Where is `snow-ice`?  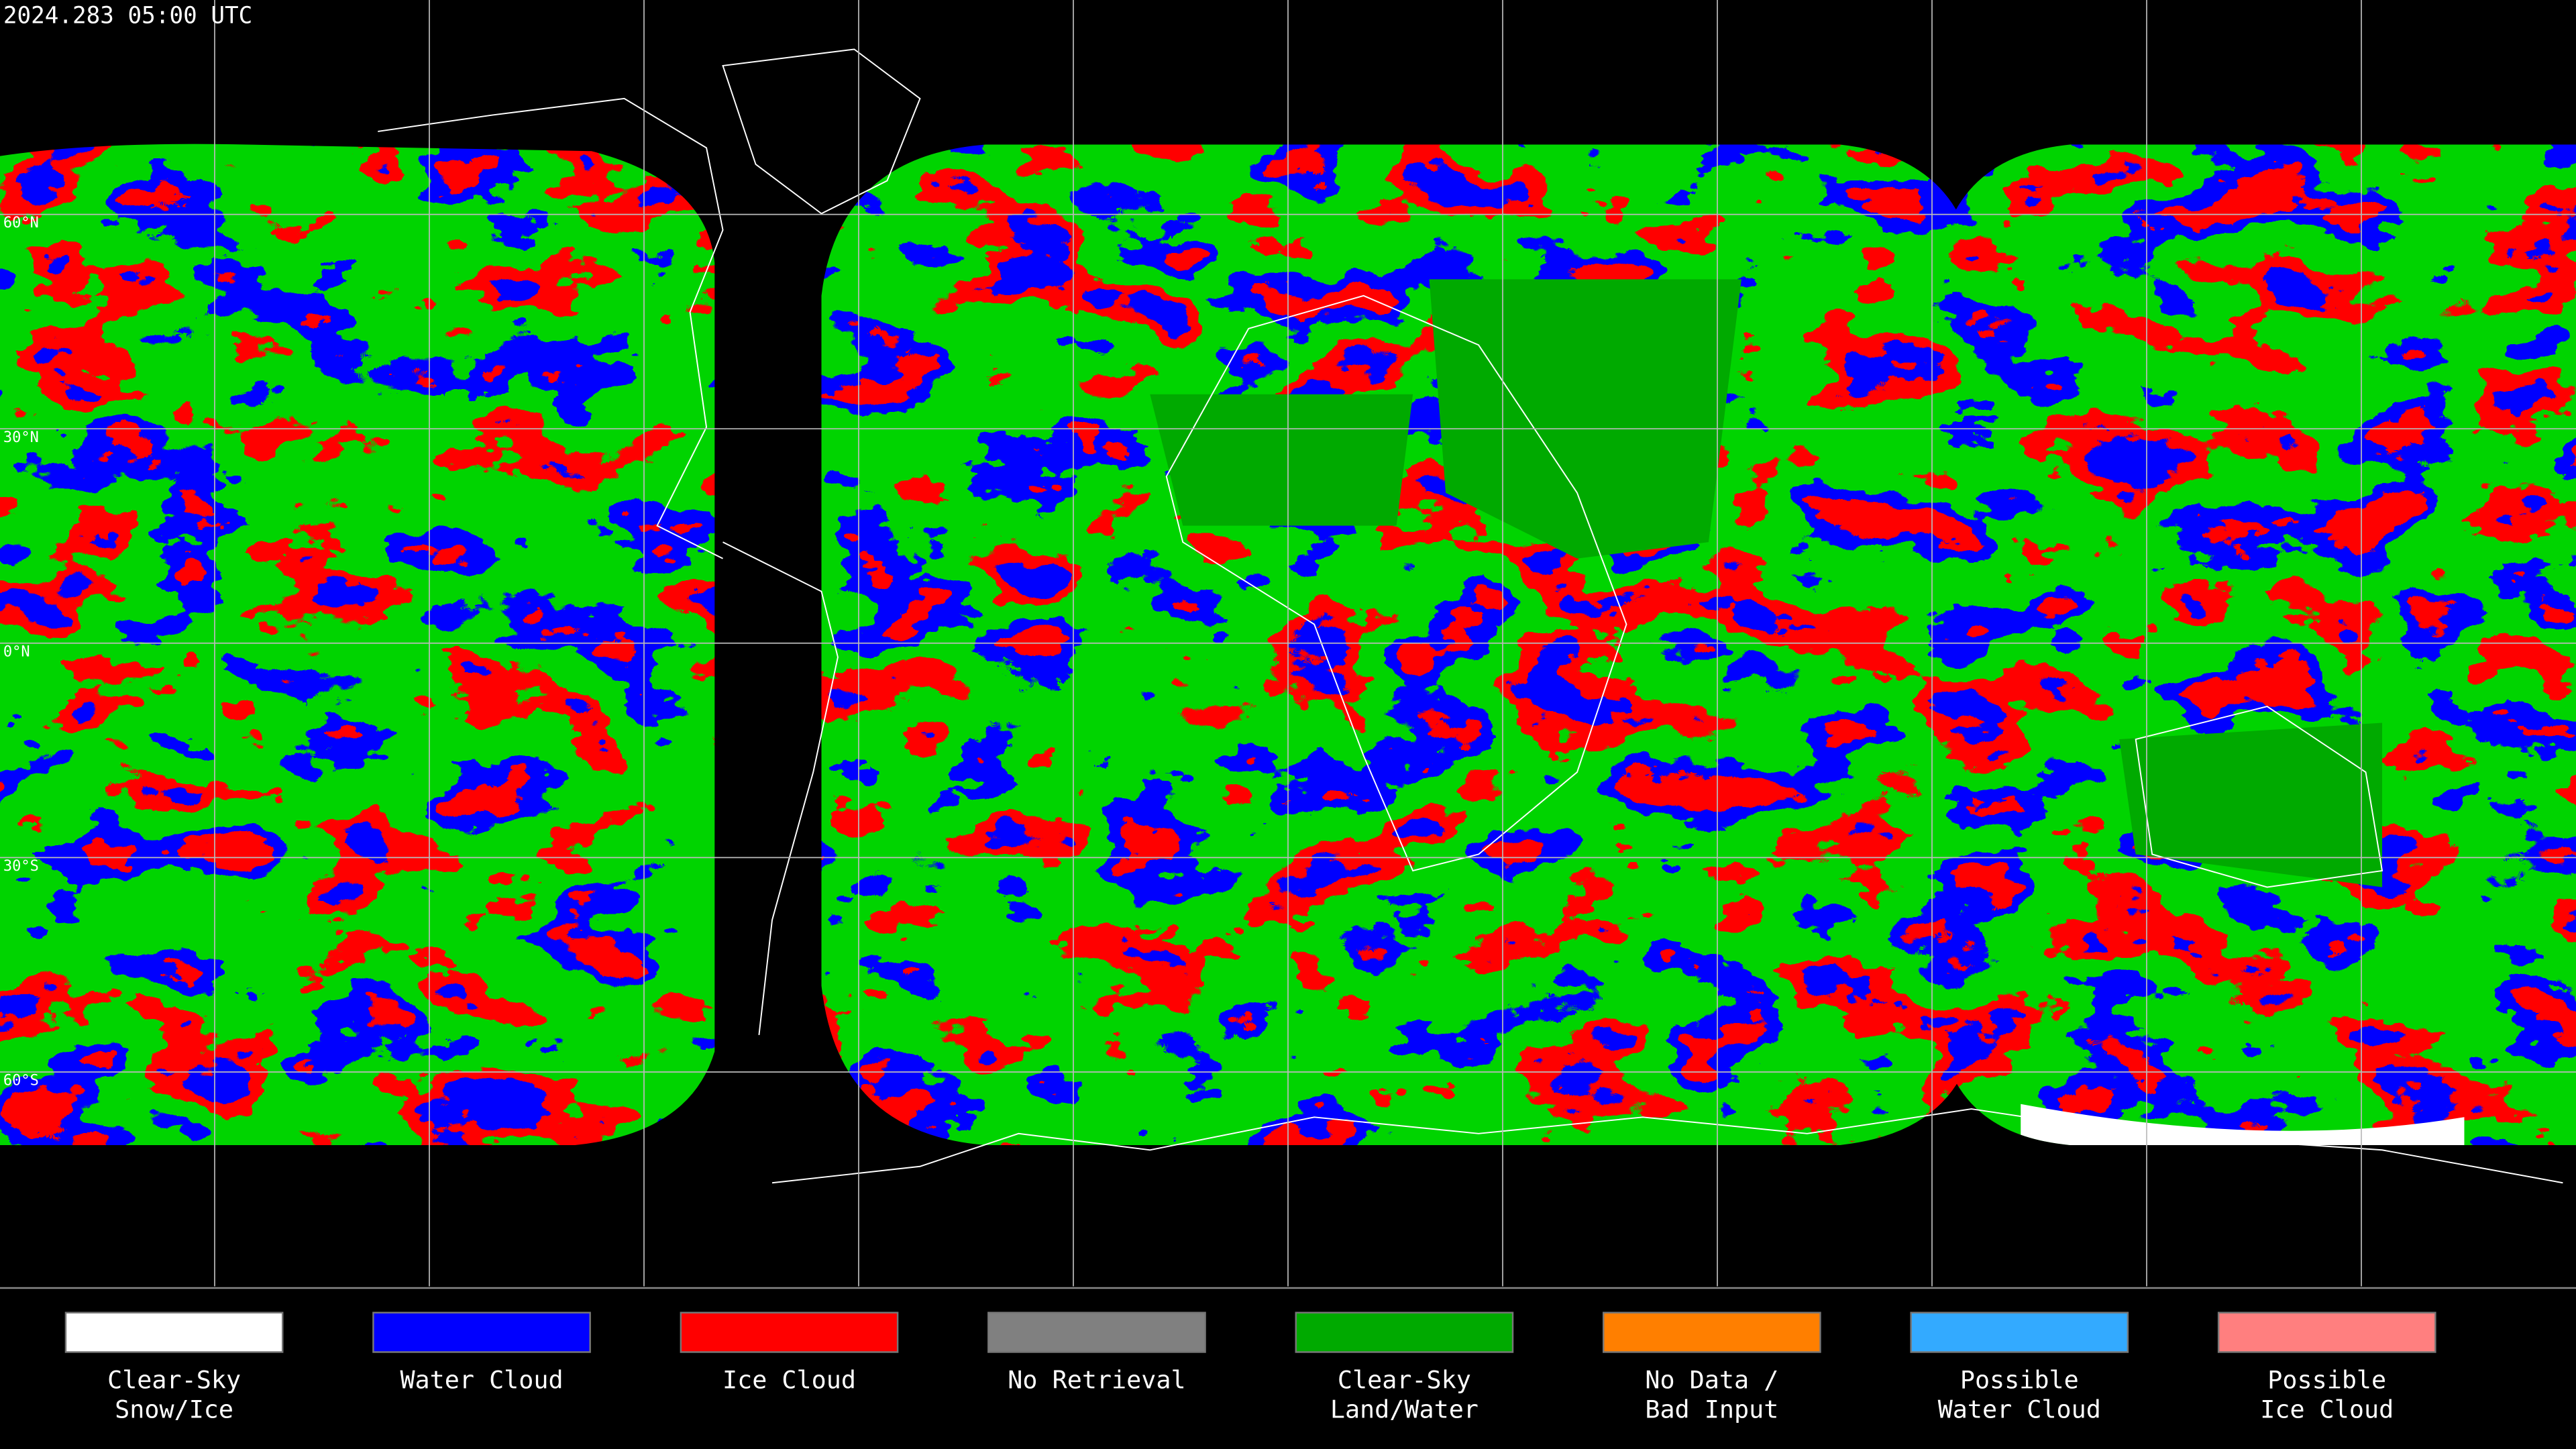 snow-ice is located at coordinates (2243, 1124).